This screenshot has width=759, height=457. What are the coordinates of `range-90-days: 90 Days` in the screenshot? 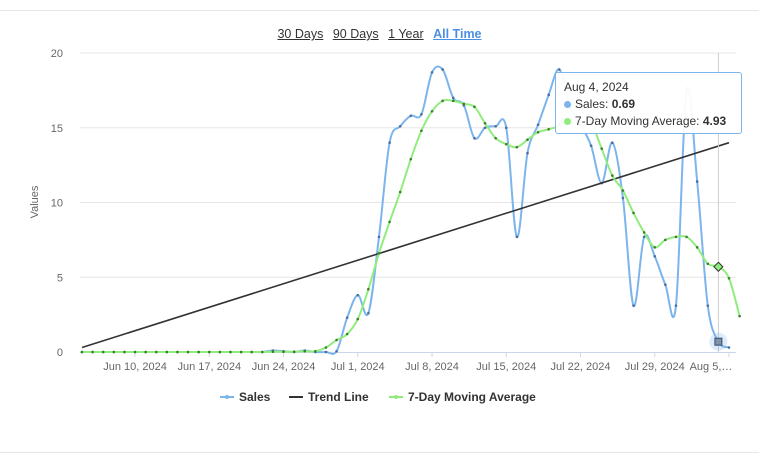 It's located at (355, 34).